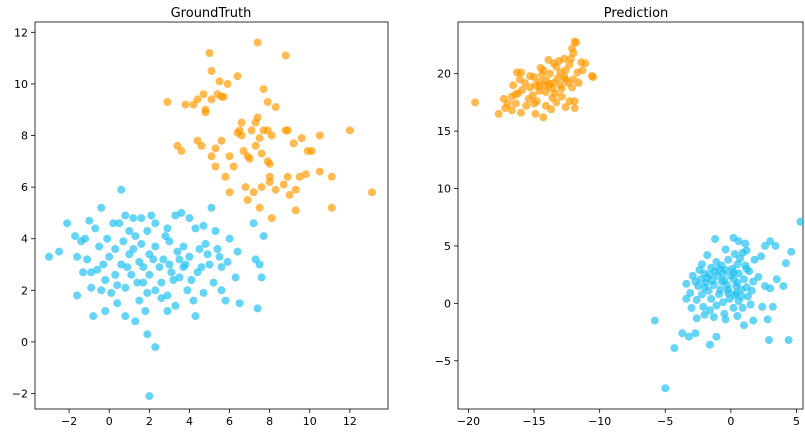  What do you see at coordinates (20, 394) in the screenshot?
I see `ground-truth-y-tick-label: −2` at bounding box center [20, 394].